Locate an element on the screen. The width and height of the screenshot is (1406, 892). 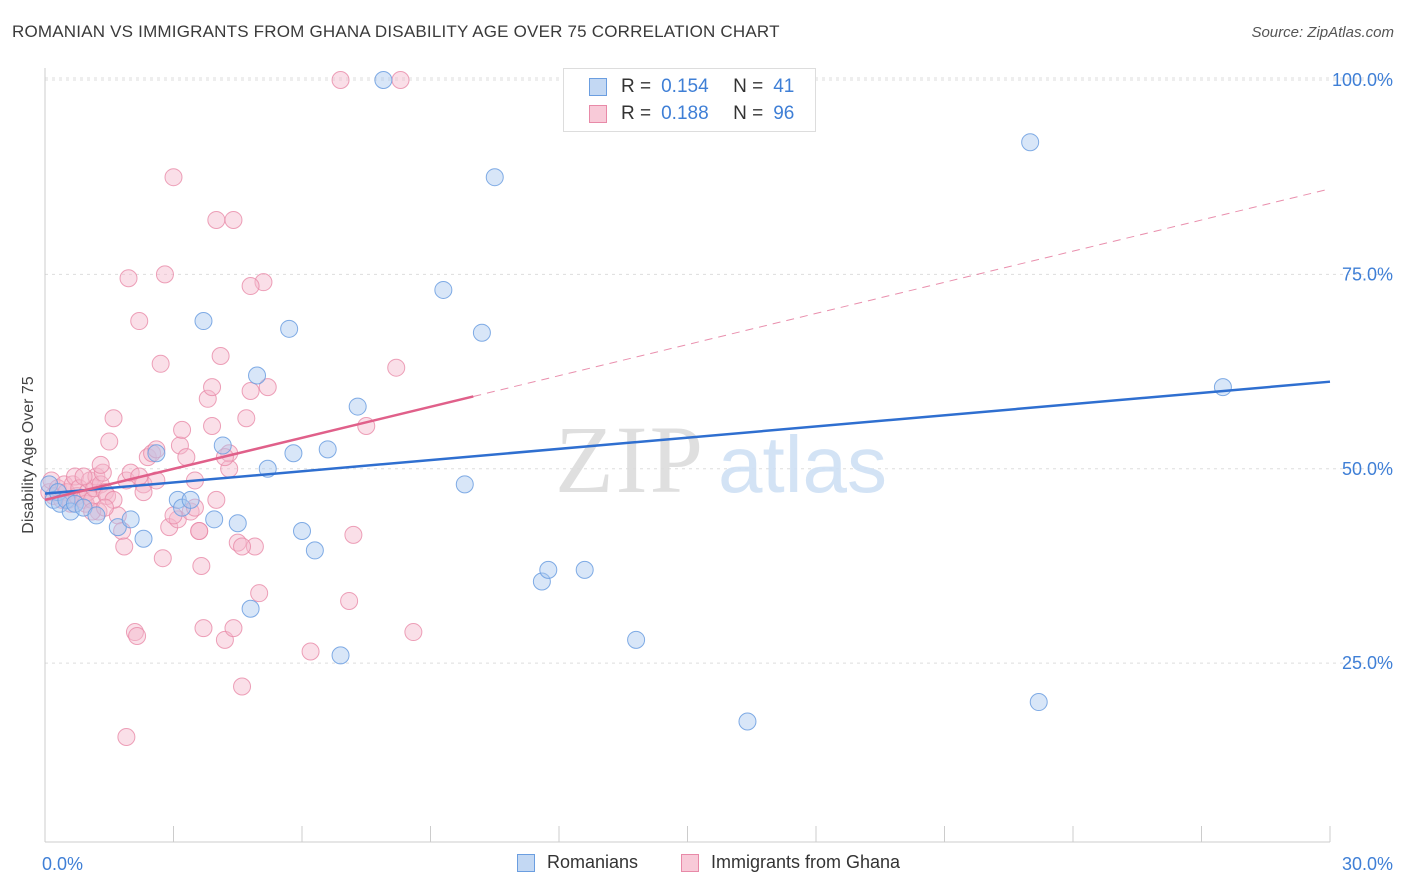
trend-line-ghana-extension is located at coordinates (902, 292).